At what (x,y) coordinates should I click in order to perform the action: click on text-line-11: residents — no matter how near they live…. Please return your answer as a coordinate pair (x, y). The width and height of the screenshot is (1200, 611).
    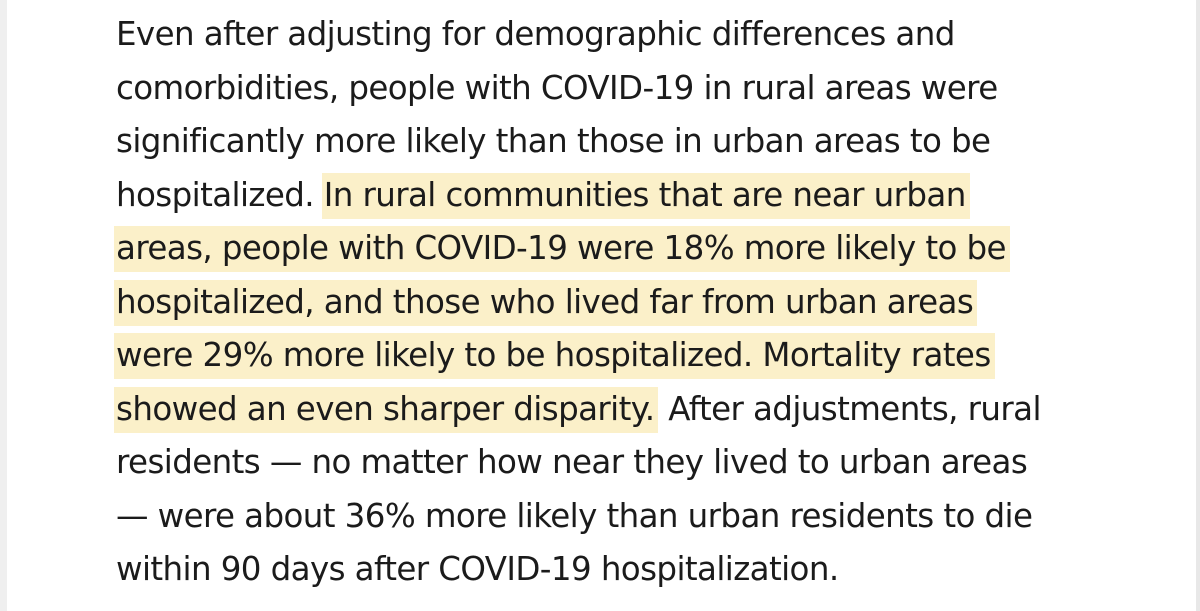
    Looking at the image, I should click on (572, 462).